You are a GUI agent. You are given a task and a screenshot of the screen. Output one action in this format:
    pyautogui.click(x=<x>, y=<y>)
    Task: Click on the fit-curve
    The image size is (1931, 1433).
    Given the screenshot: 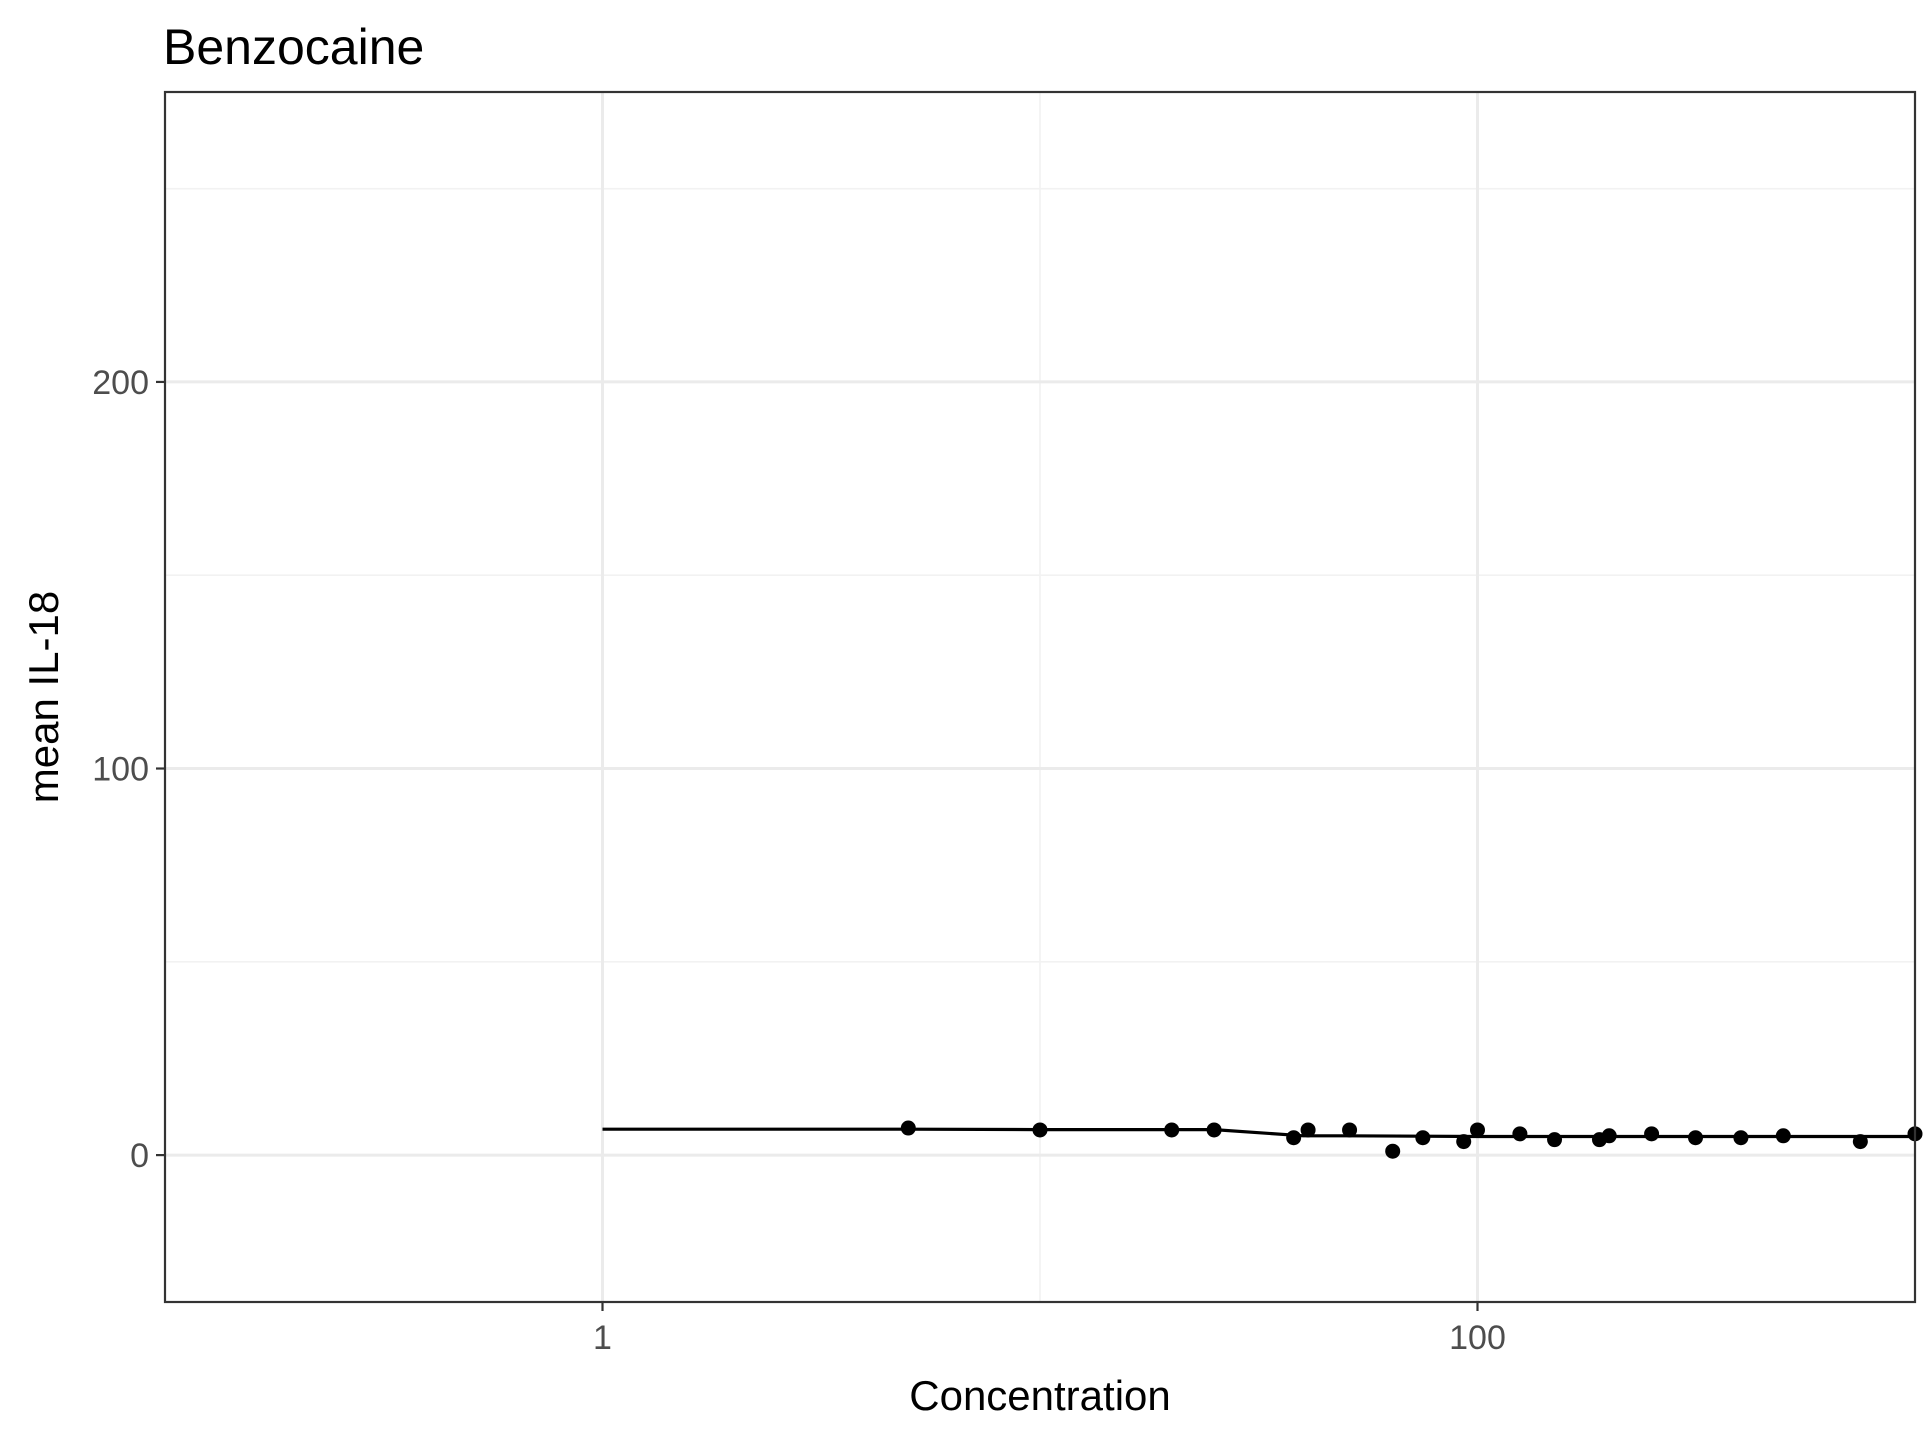 What is the action you would take?
    pyautogui.click(x=1258, y=1133)
    